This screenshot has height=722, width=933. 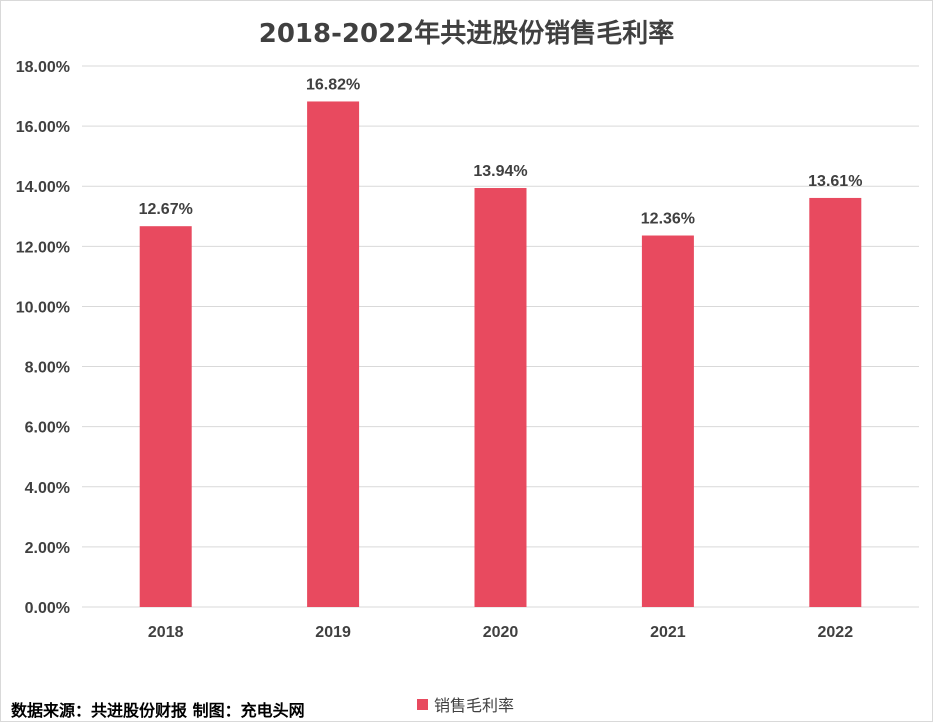 What do you see at coordinates (835, 181) in the screenshot?
I see `data-label-2022: 13.61%` at bounding box center [835, 181].